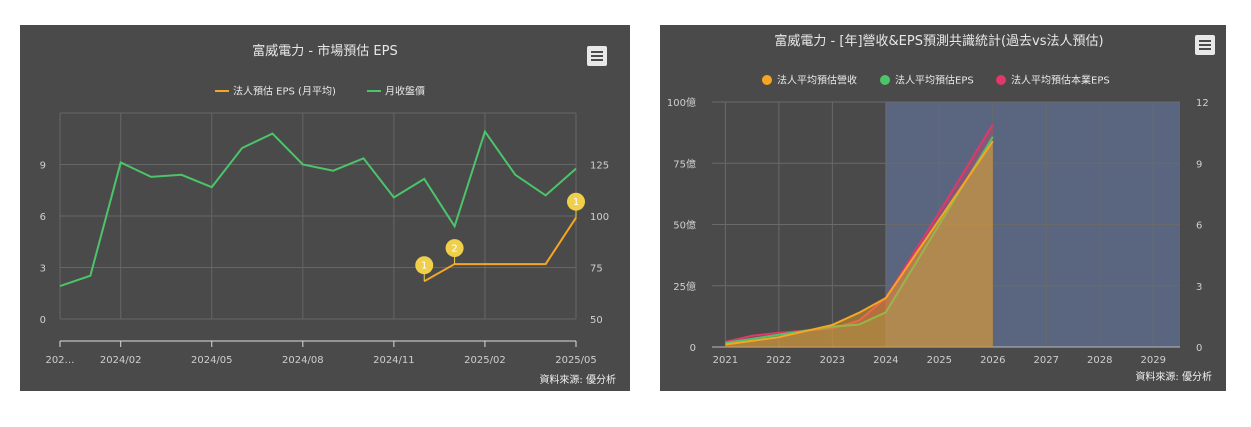 This screenshot has width=1251, height=427. What do you see at coordinates (284, 91) in the screenshot?
I see `legend-label-eps: 法人預估 EPS (月平均)` at bounding box center [284, 91].